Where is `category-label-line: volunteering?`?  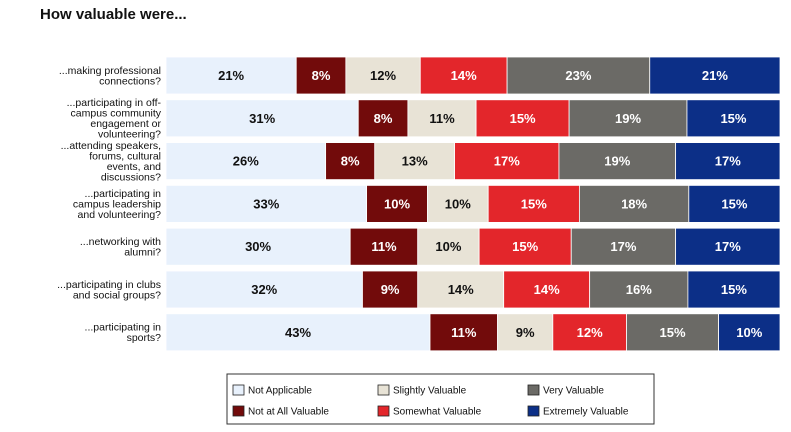
category-label-line: volunteering? is located at coordinates (129, 135).